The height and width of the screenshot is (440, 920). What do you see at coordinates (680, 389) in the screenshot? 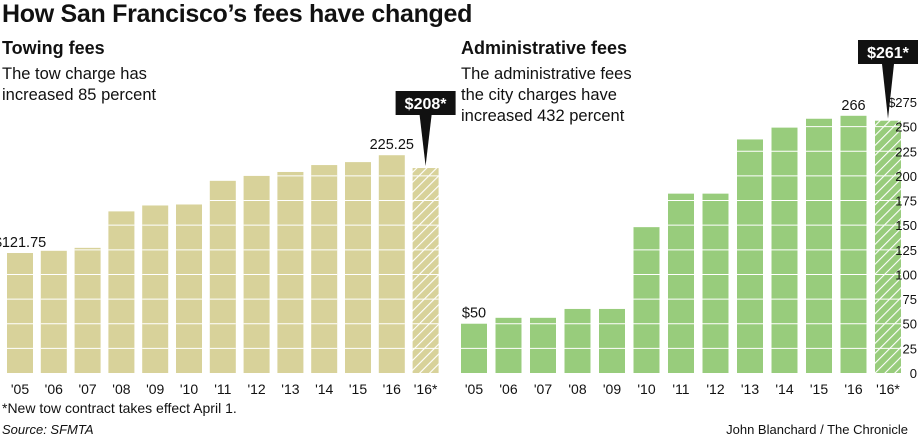
I see `admin-x-tick-label: '11` at bounding box center [680, 389].